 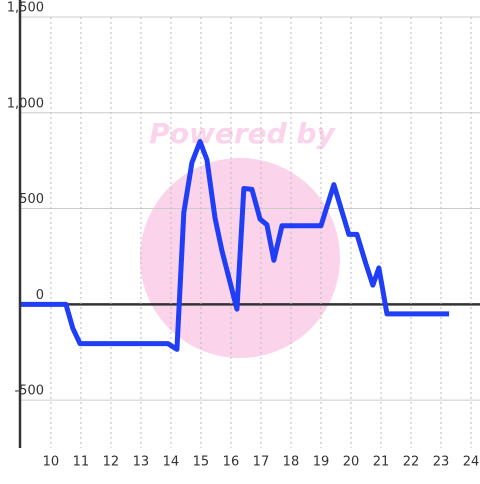 What do you see at coordinates (321, 462) in the screenshot?
I see `x-tick-label: 19` at bounding box center [321, 462].